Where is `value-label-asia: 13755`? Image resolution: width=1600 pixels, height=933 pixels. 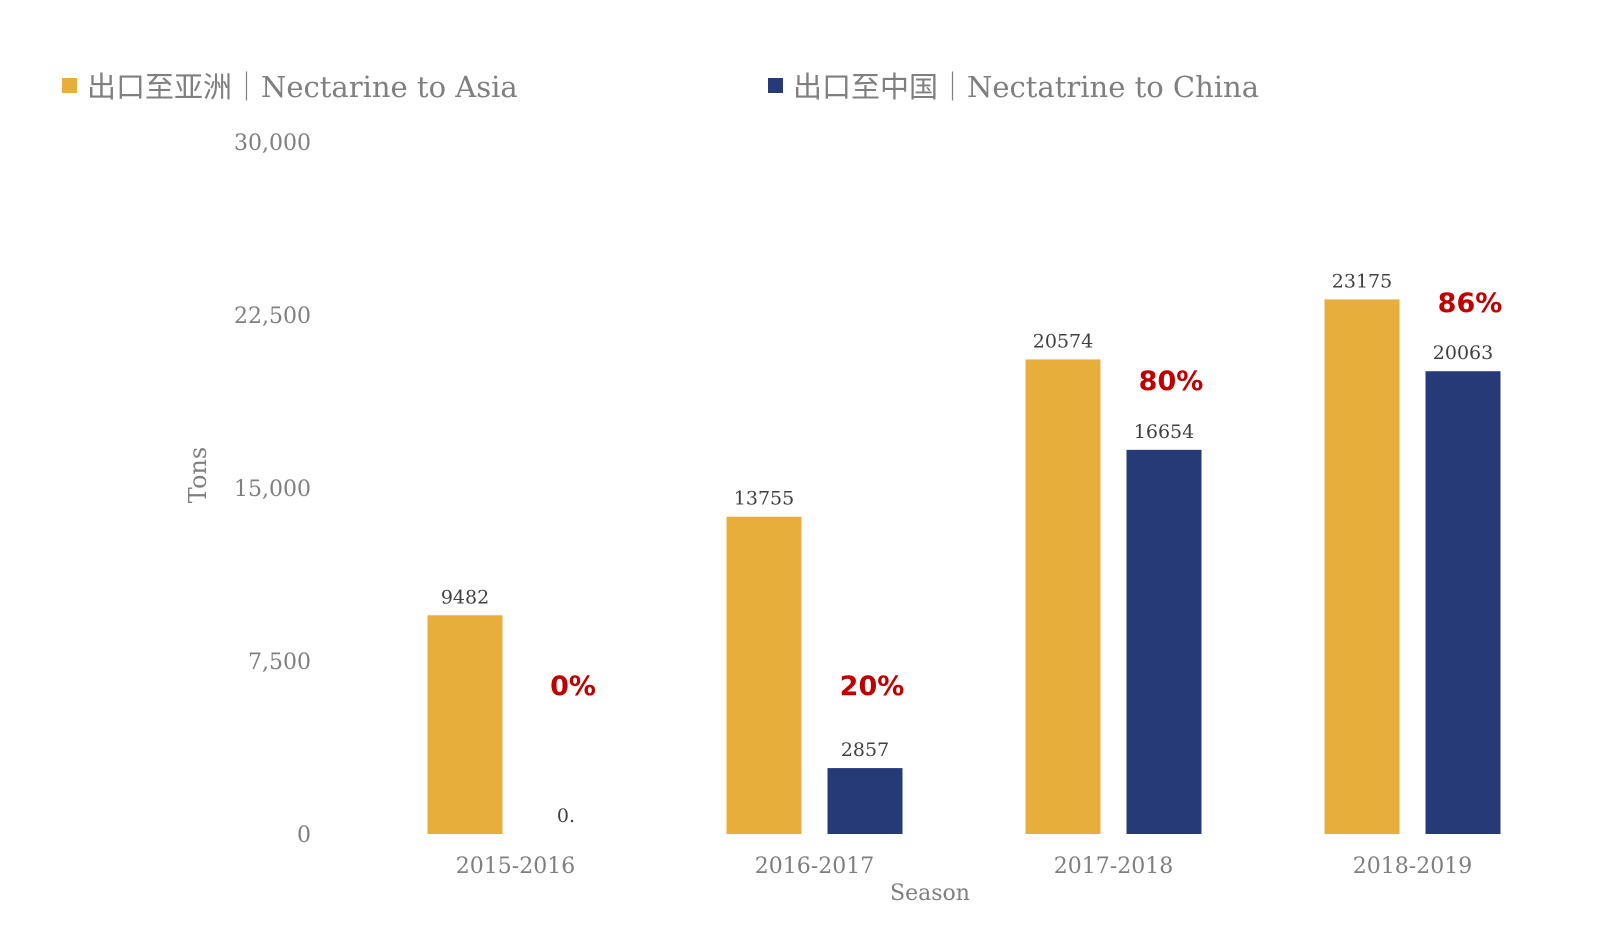
value-label-asia: 13755 is located at coordinates (764, 499).